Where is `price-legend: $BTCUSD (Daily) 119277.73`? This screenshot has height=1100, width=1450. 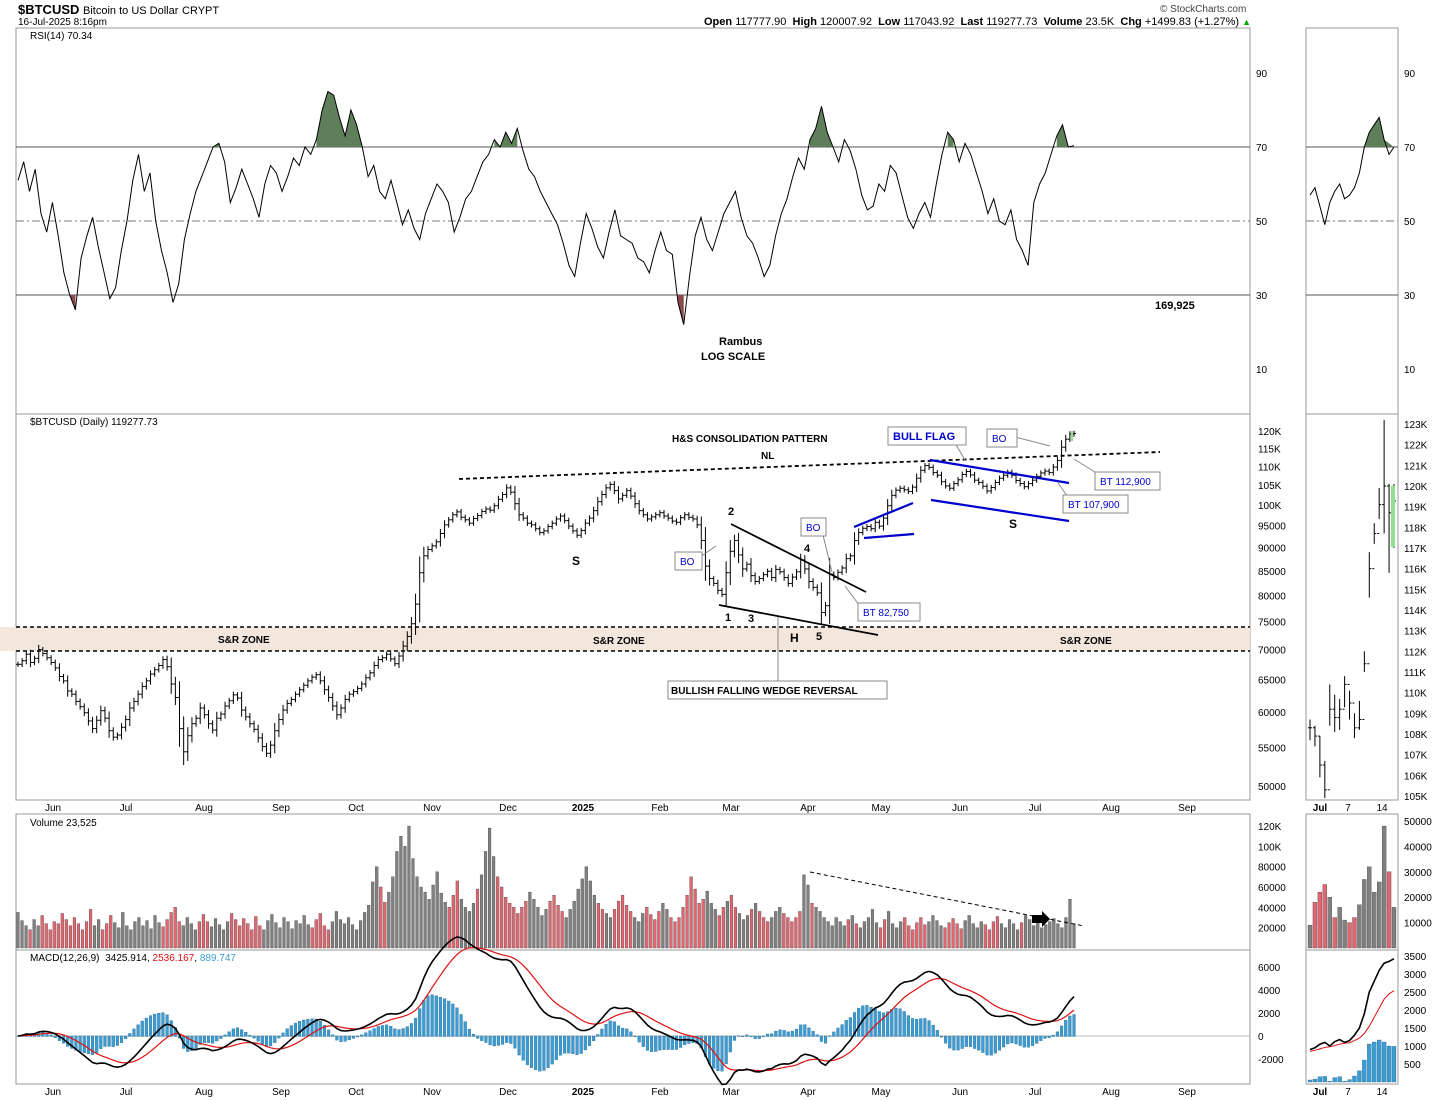 price-legend: $BTCUSD (Daily) 119277.73 is located at coordinates (94, 422).